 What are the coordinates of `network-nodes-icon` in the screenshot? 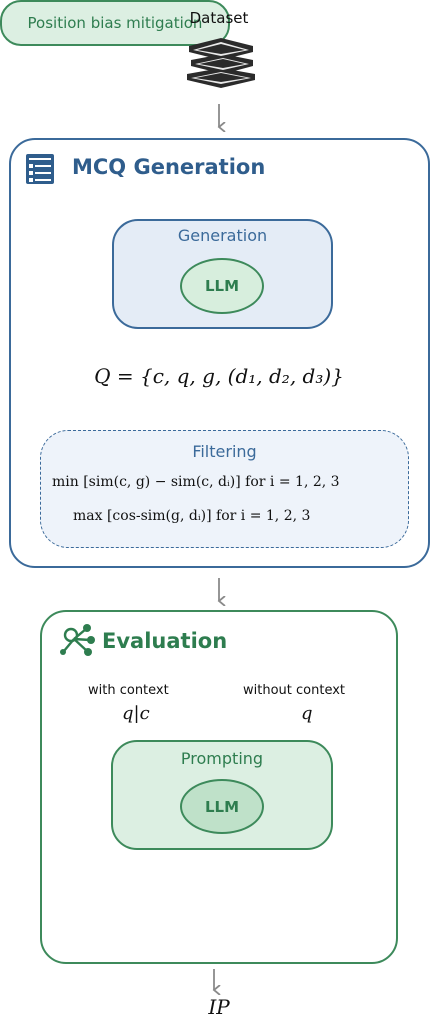 It's located at (77, 640).